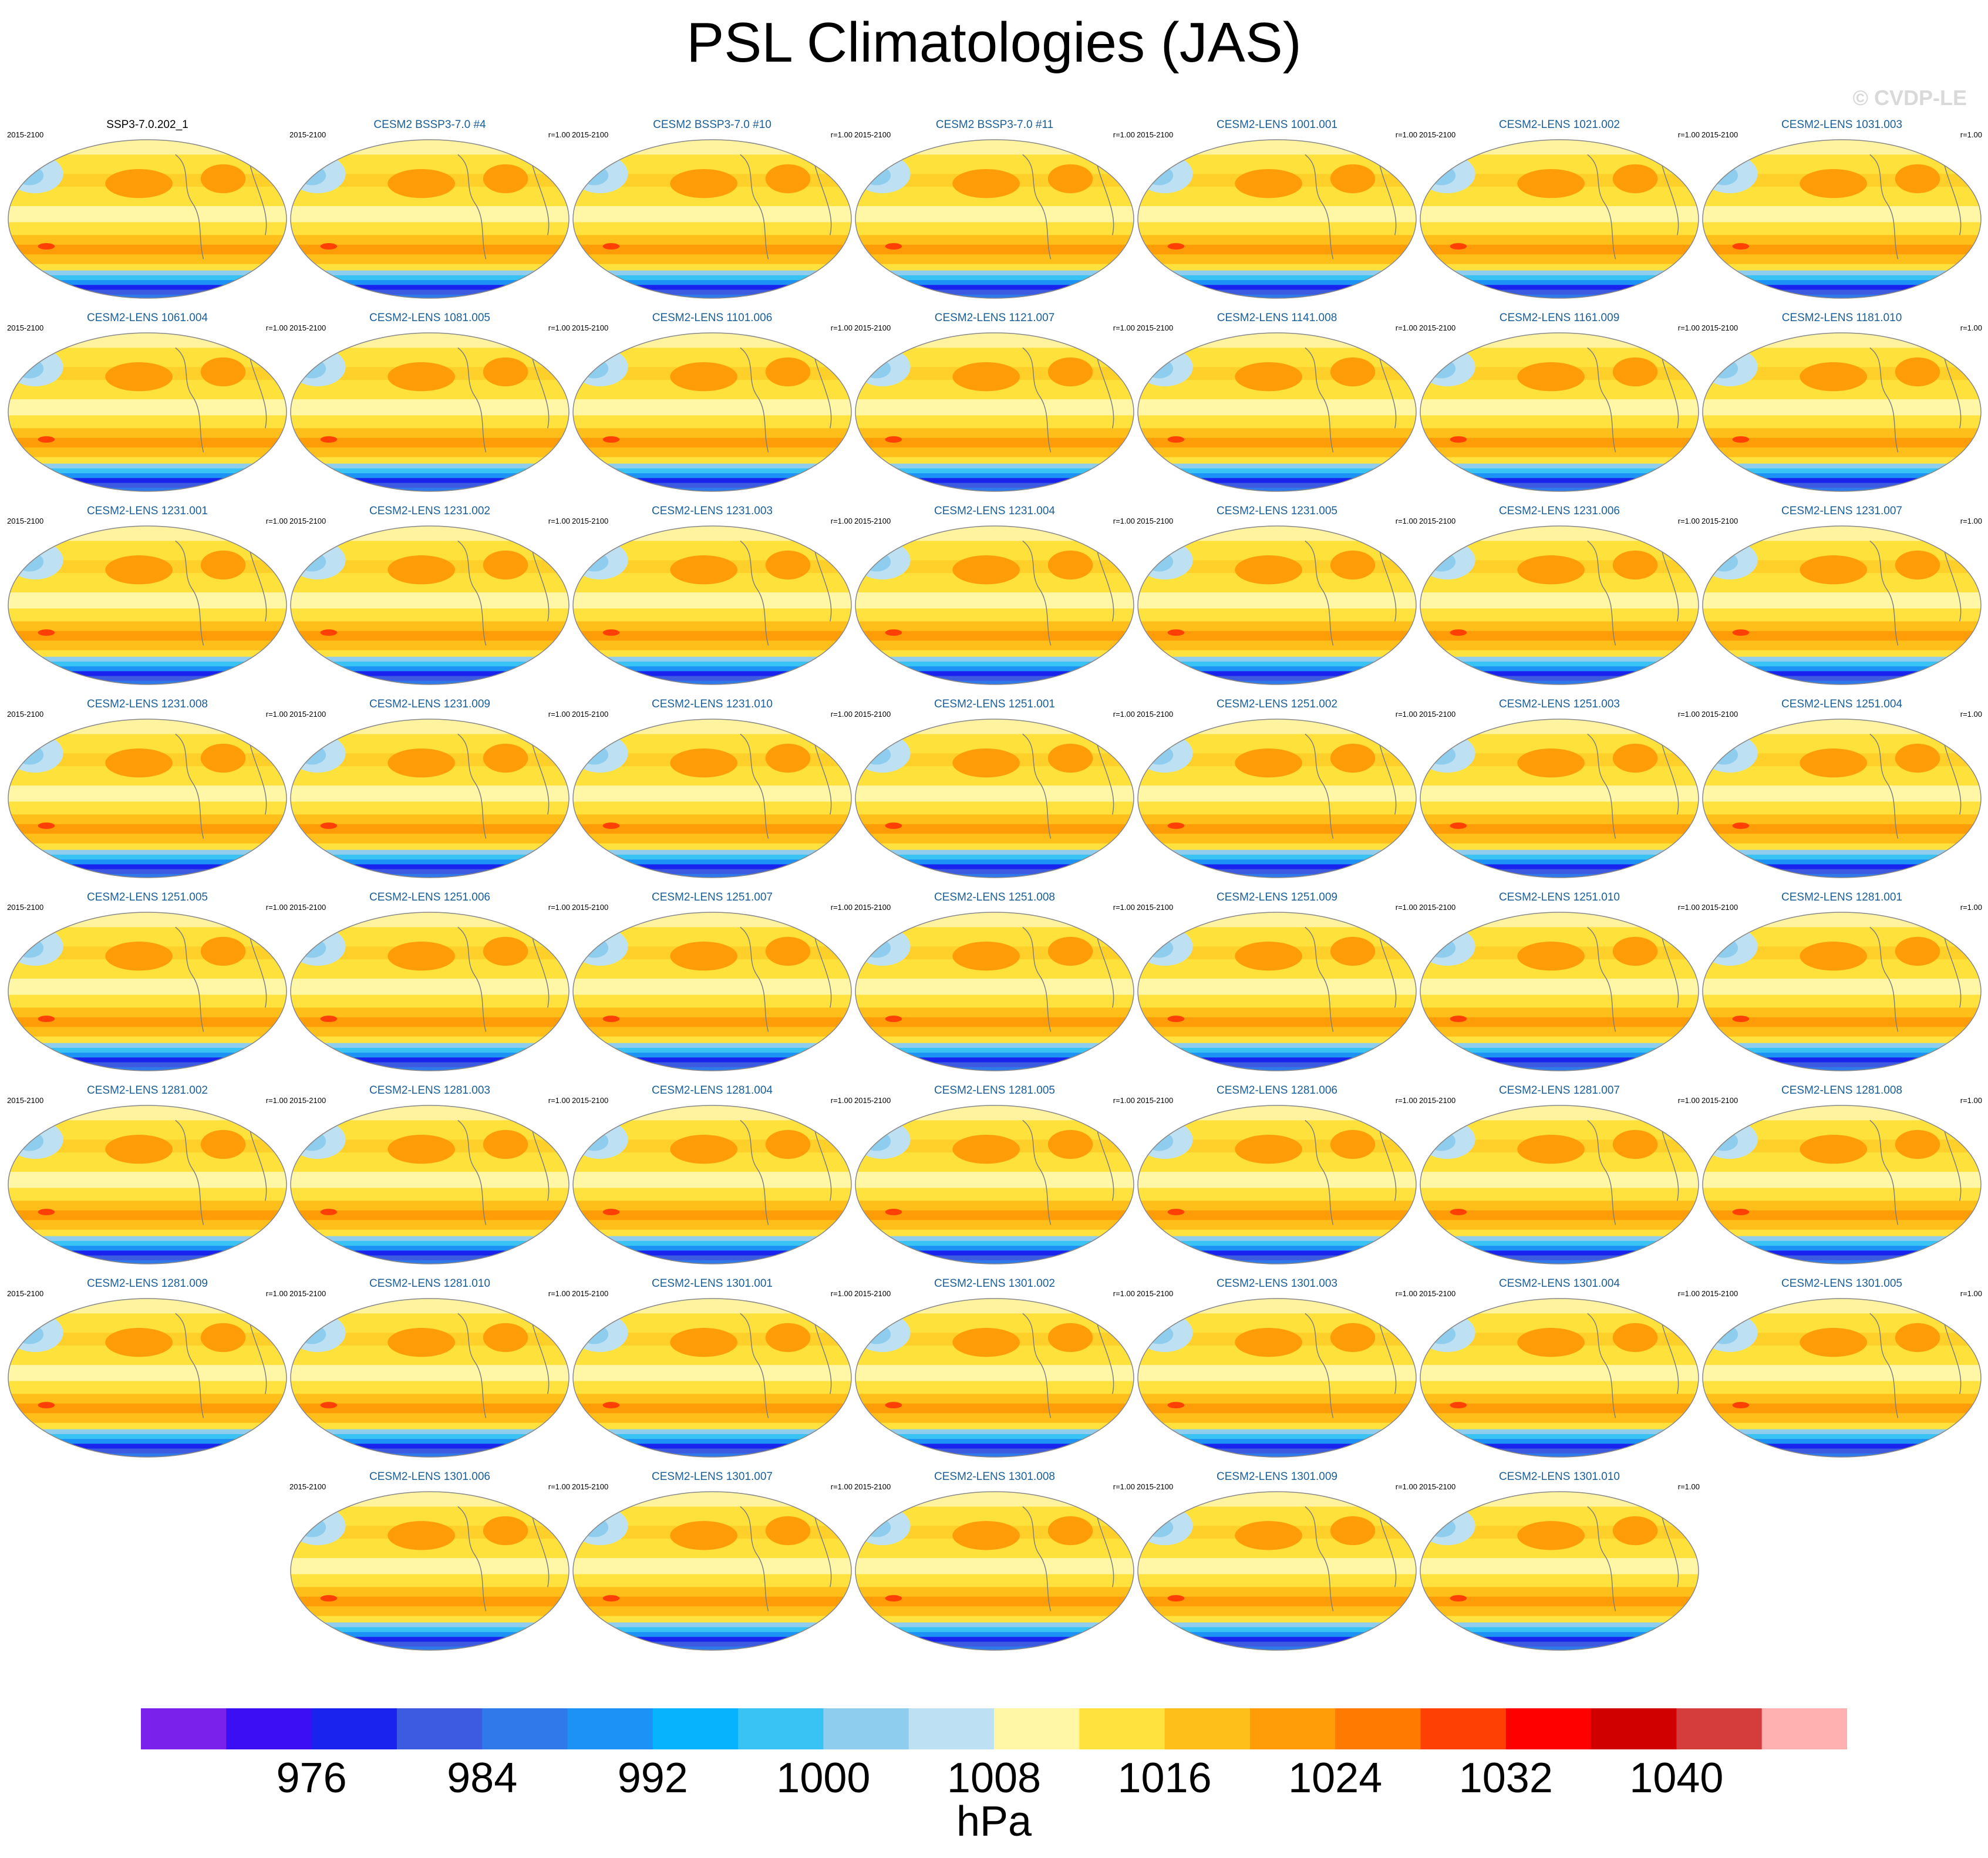 The height and width of the screenshot is (1858, 1988). Describe the element at coordinates (995, 125) in the screenshot. I see `panel-title: CESM2 BSSP3-7.0 #11` at that location.